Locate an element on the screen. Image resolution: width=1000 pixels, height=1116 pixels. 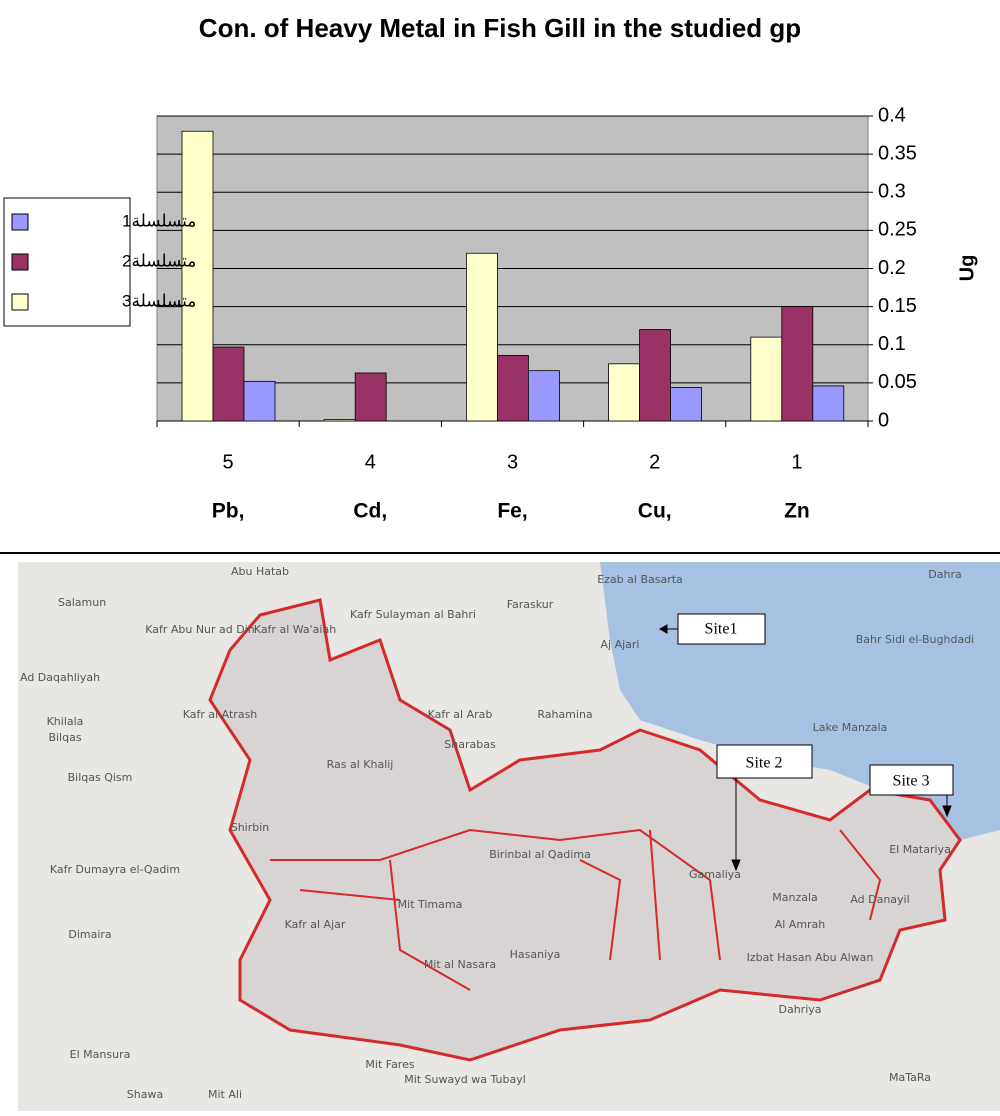
legend-label: متسلسلة3 is located at coordinates (159, 300).